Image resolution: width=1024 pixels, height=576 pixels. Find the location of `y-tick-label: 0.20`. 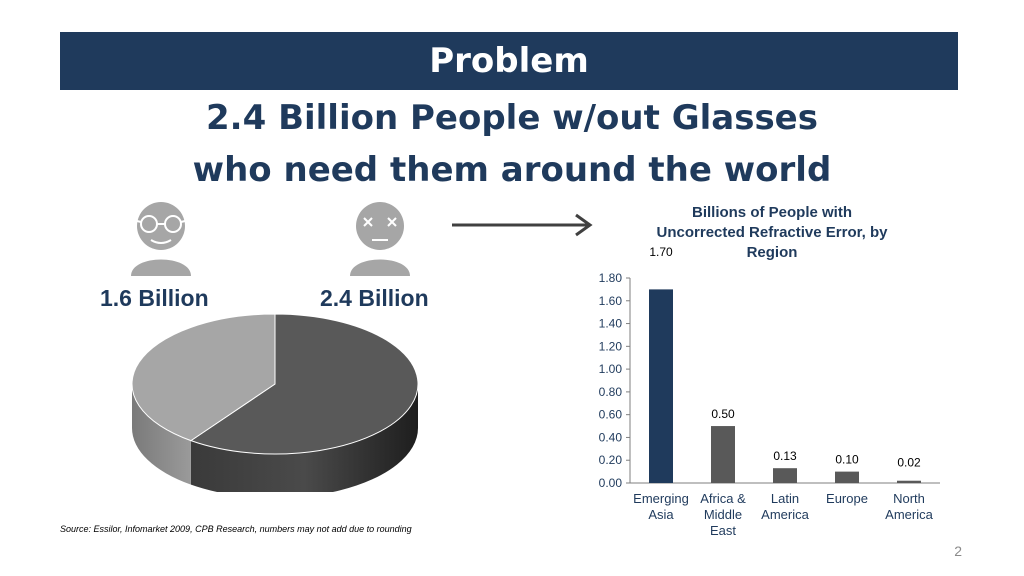

y-tick-label: 0.20 is located at coordinates (611, 460).